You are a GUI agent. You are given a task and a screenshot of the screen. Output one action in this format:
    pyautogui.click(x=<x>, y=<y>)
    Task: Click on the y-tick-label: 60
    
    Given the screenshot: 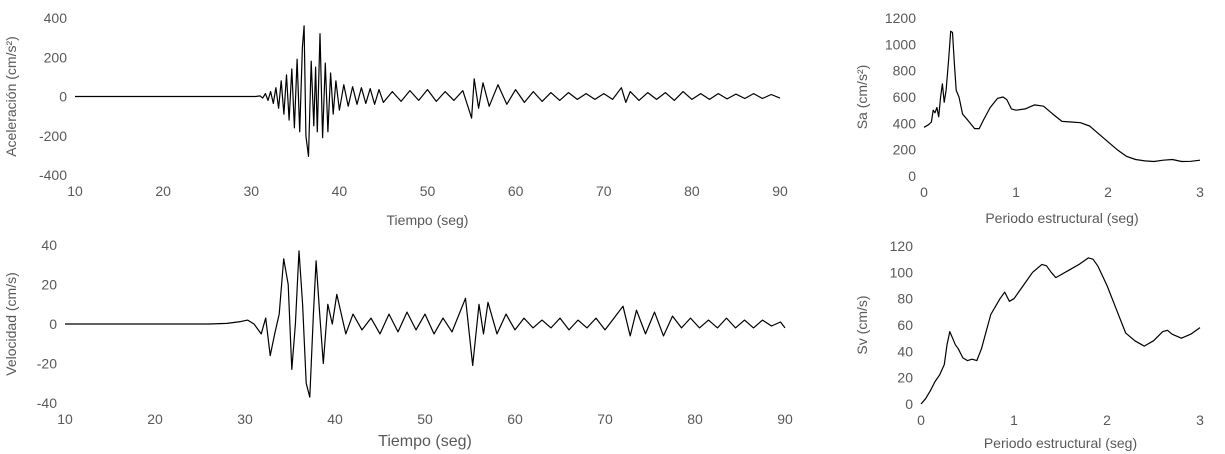 What is the action you would take?
    pyautogui.click(x=905, y=325)
    